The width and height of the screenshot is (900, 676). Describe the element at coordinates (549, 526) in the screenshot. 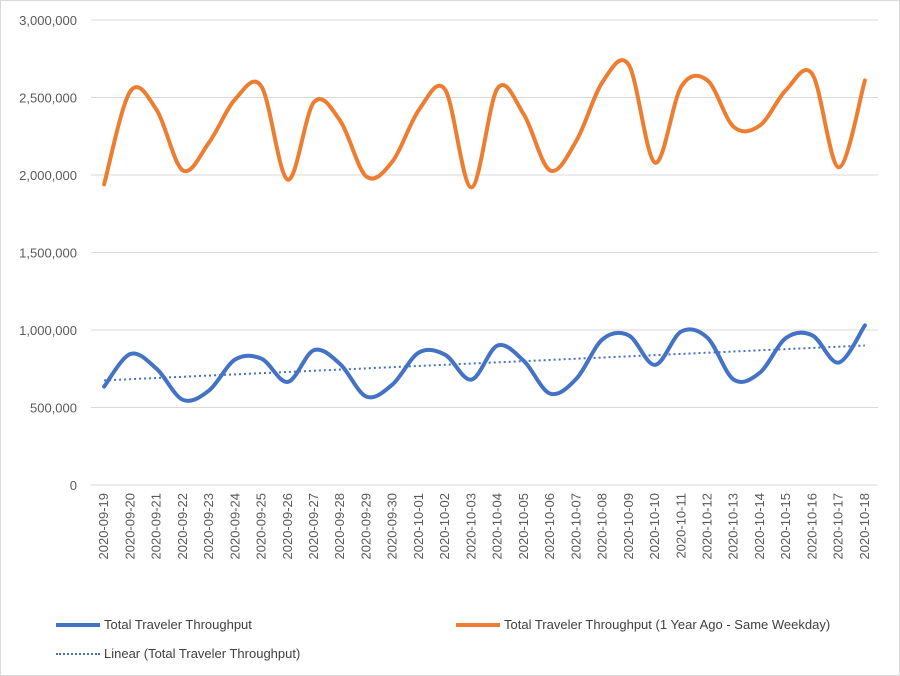

I see `x-tick-label: 2020-10-06` at that location.